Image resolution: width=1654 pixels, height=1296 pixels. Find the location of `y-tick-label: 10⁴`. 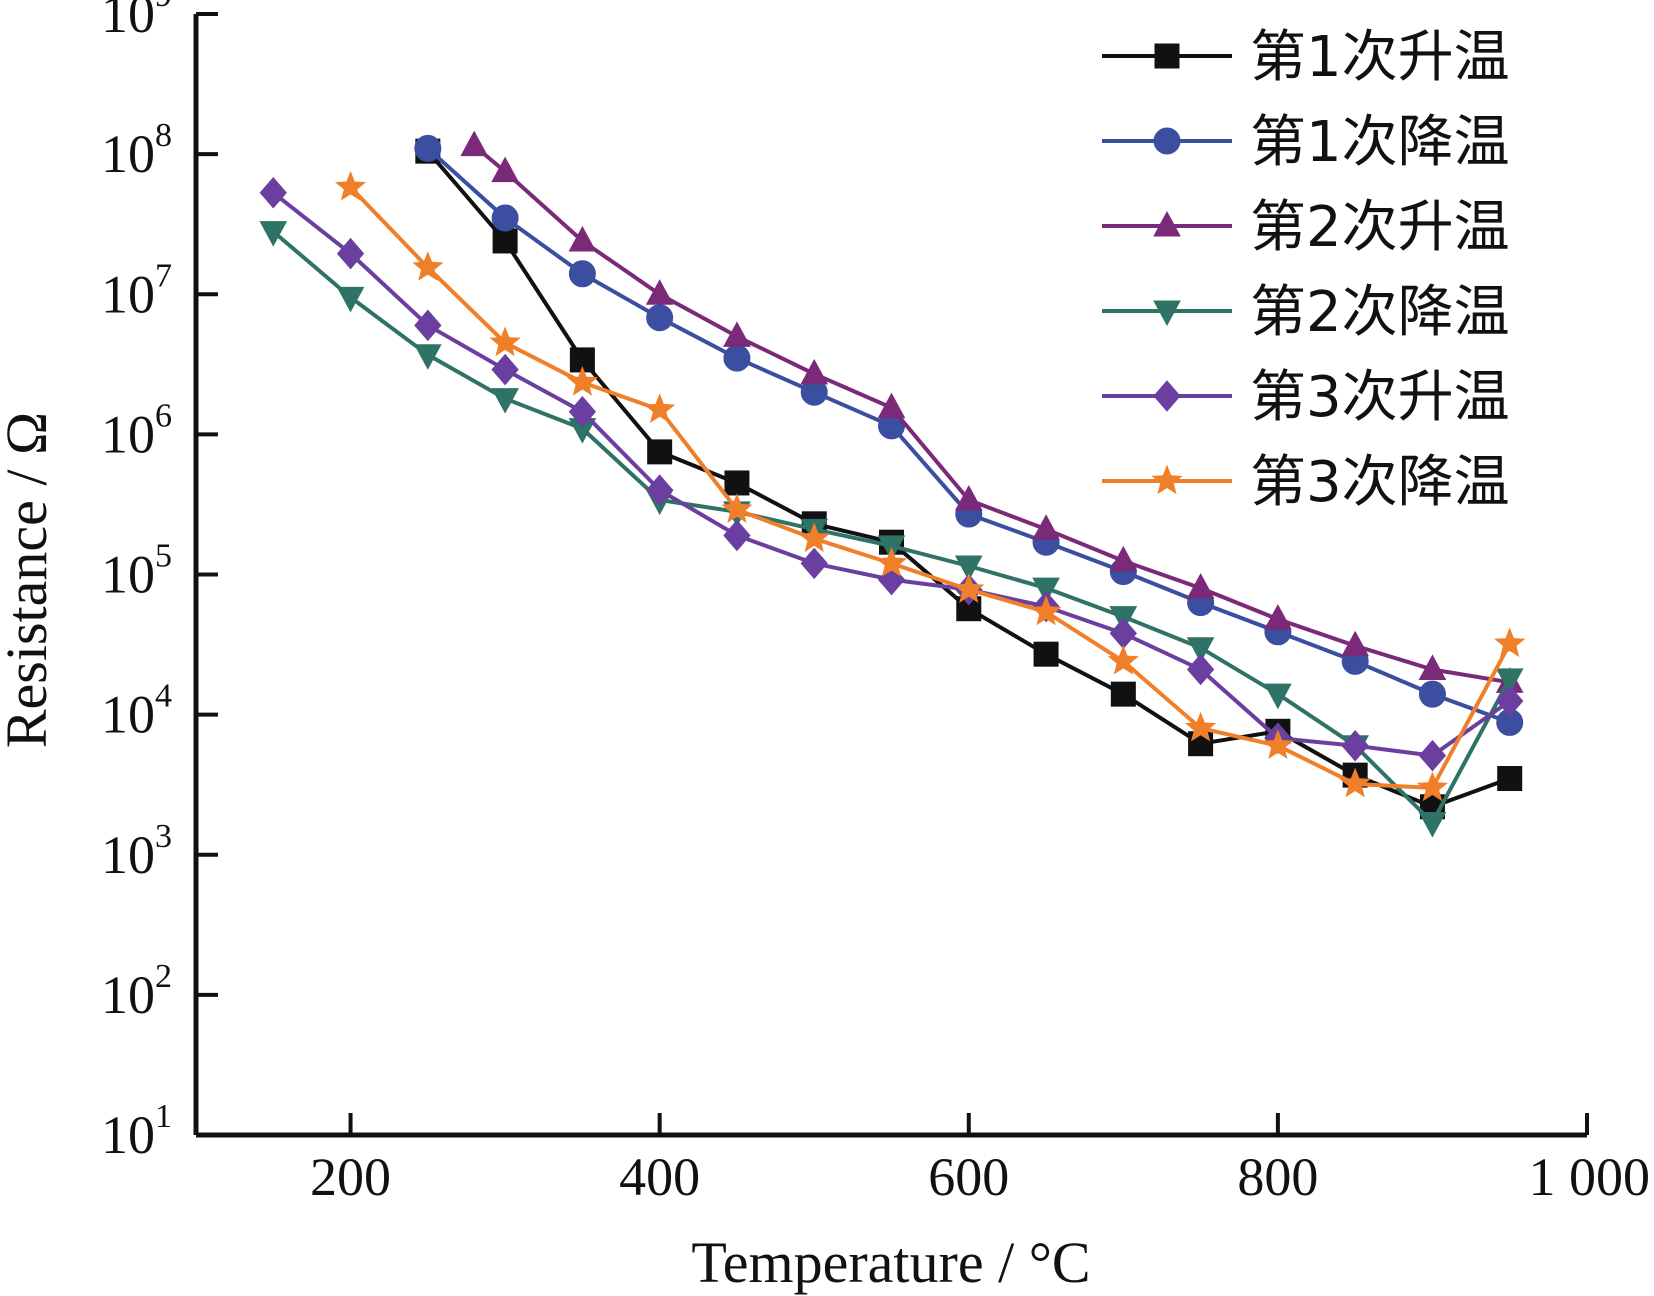

y-tick-label: 10⁴ is located at coordinates (136, 711).